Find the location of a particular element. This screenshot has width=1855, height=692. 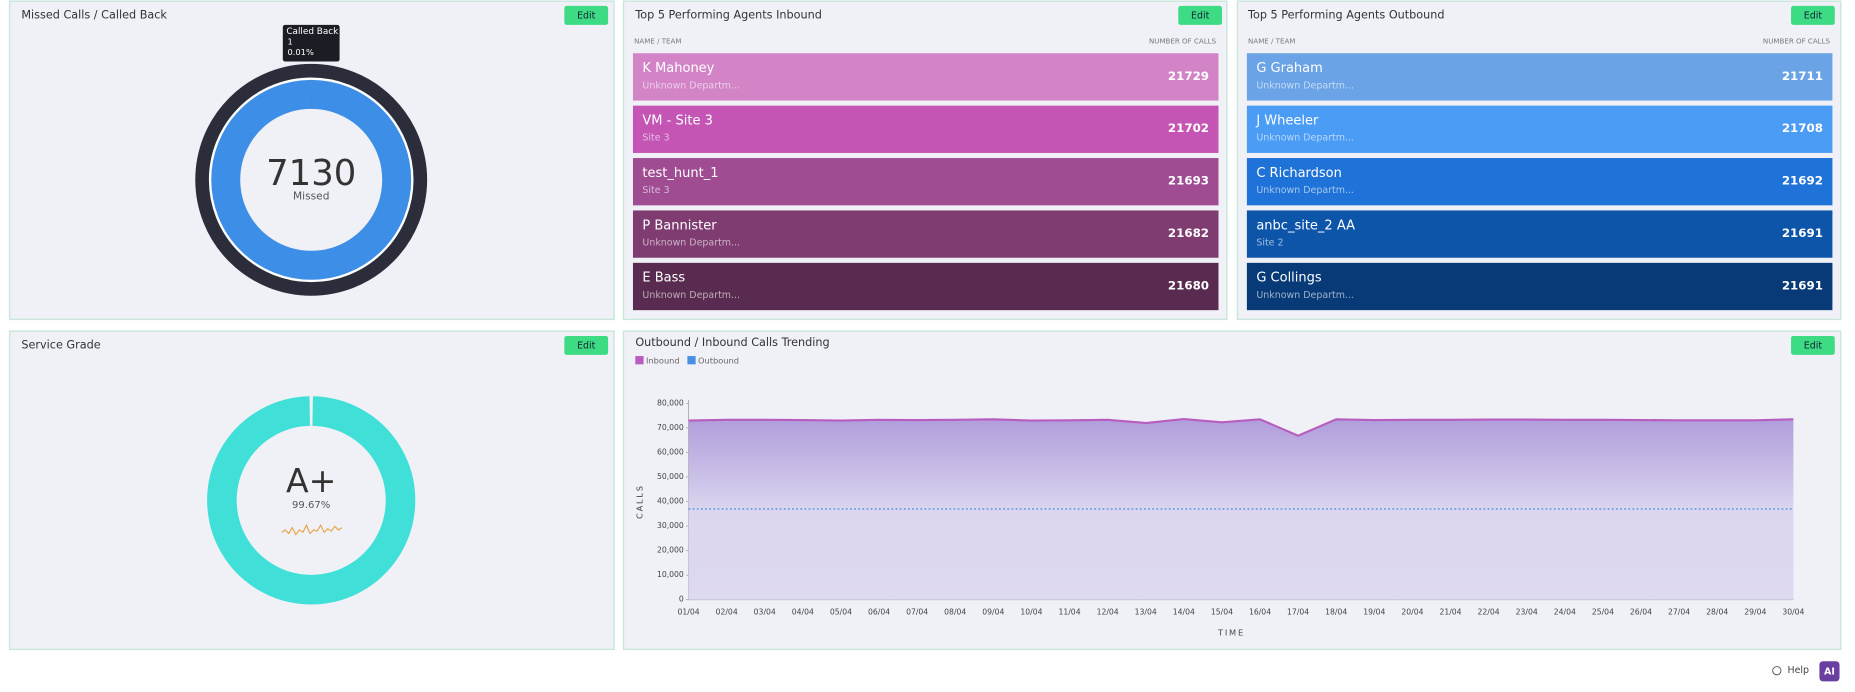

help-link: Help is located at coordinates (1798, 670).